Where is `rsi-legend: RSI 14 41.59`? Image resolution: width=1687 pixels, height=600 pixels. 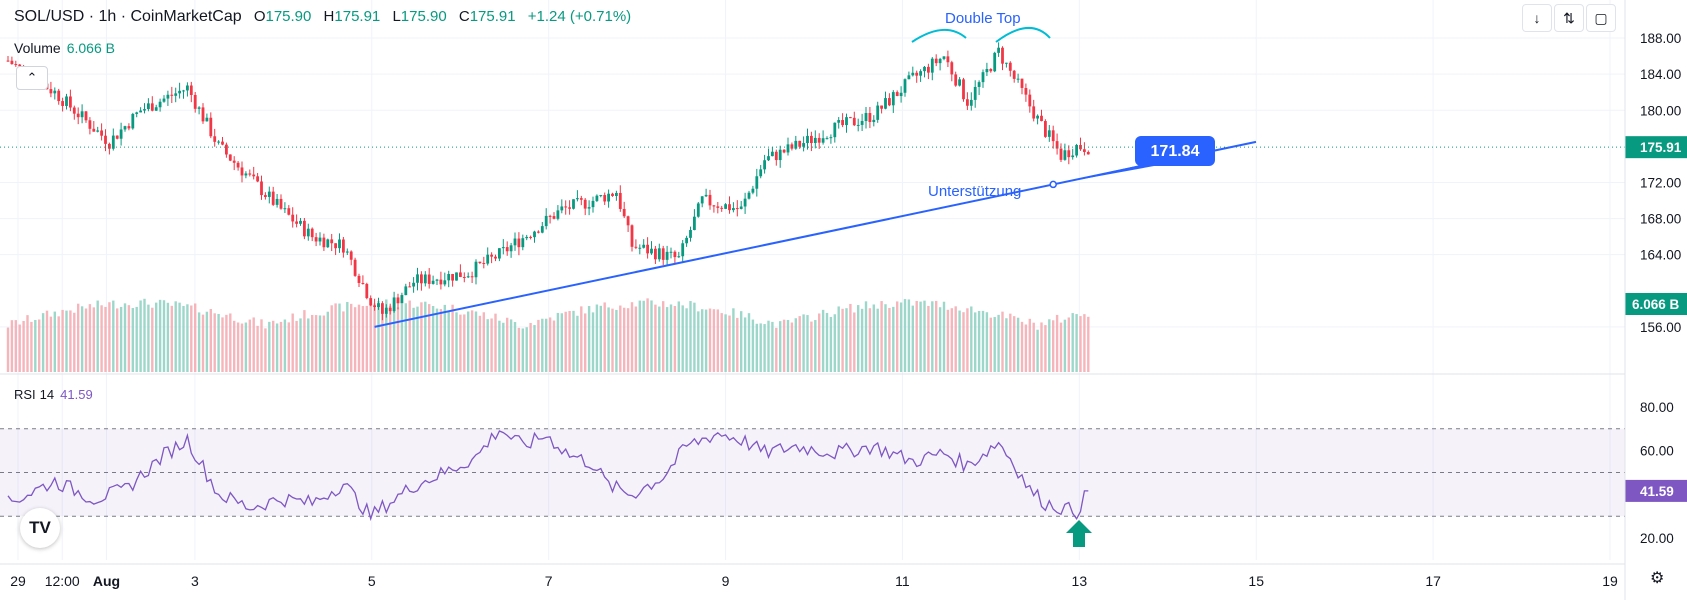
rsi-legend: RSI 14 41.59 is located at coordinates (53, 394).